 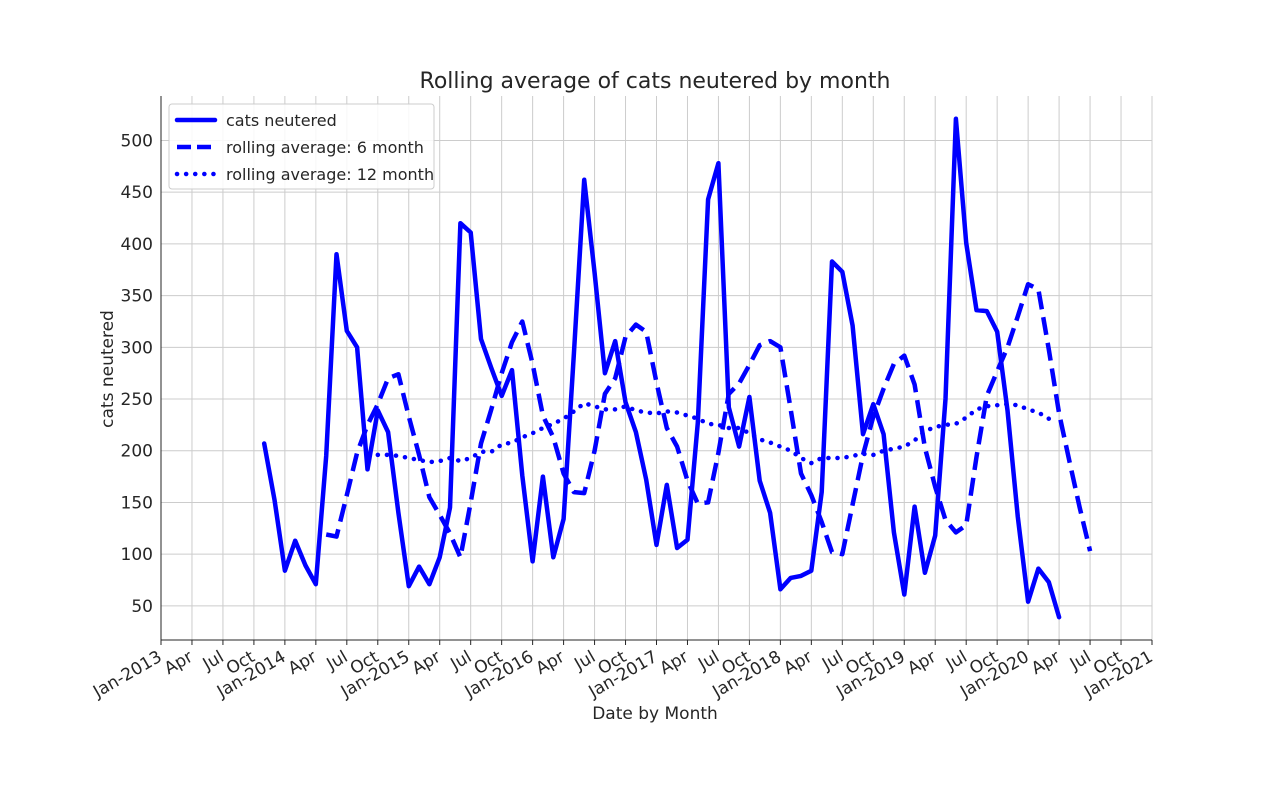 I want to click on y-tick-label: 150, so click(x=137, y=503).